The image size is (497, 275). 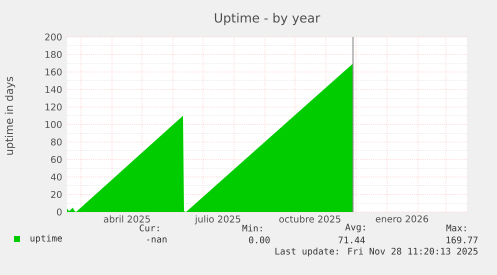 I want to click on text: 71.44, so click(x=351, y=240).